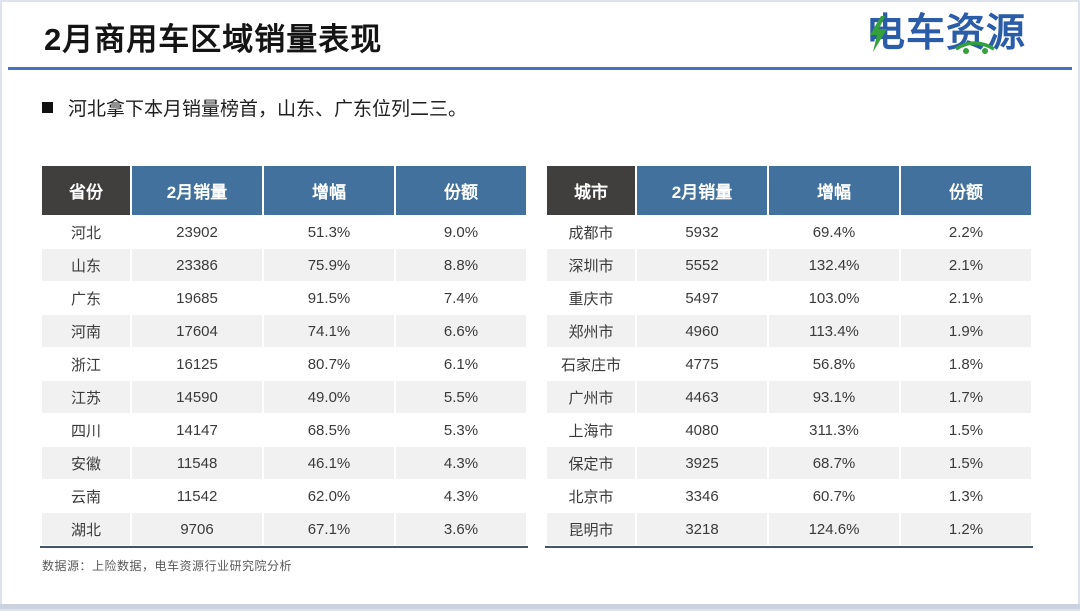  Describe the element at coordinates (86, 190) in the screenshot. I see `column-header: 省份` at that location.